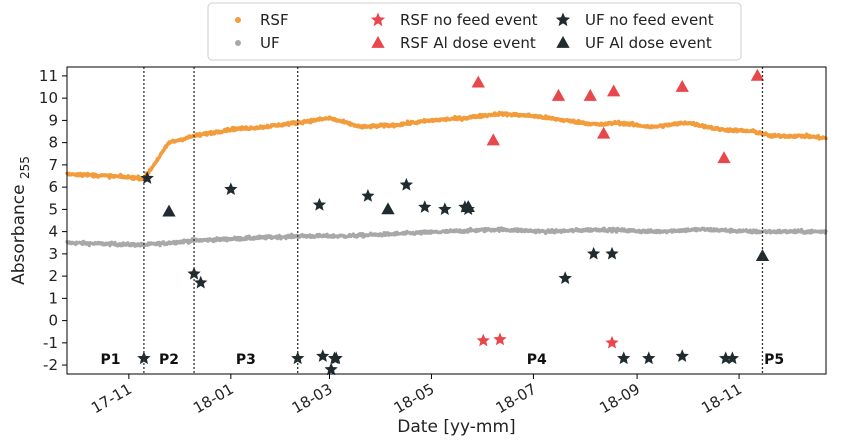  I want to click on phase-label: P1, so click(110, 360).